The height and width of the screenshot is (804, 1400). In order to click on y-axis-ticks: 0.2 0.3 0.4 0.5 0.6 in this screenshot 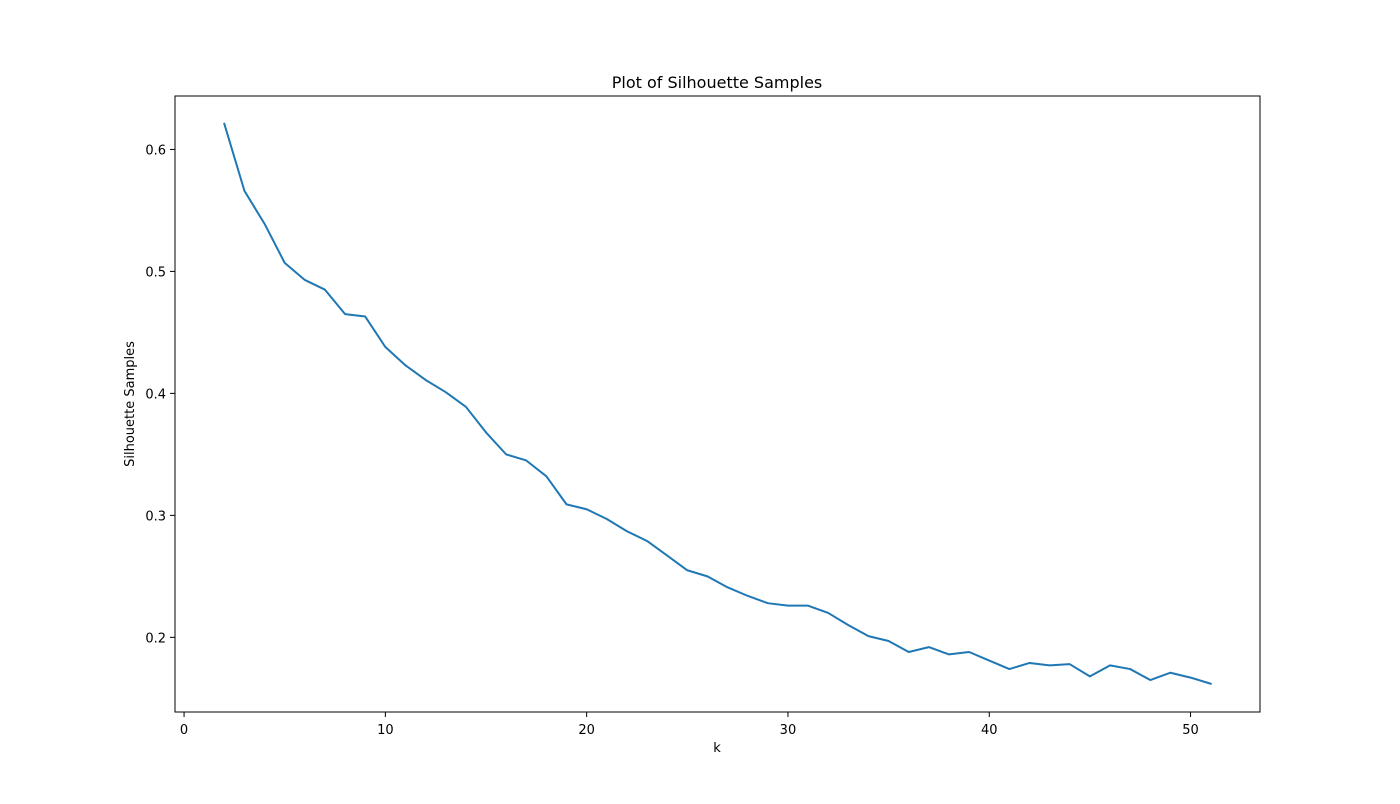, I will do `click(160, 394)`.